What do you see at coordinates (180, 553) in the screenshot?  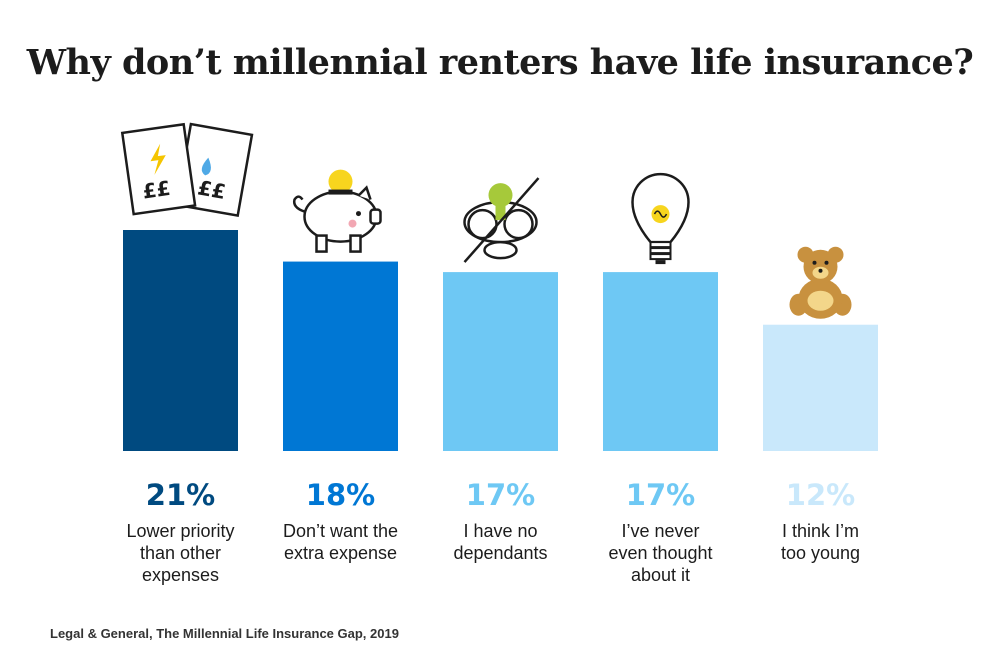 I see `category-label: Lower priority than other expenses` at bounding box center [180, 553].